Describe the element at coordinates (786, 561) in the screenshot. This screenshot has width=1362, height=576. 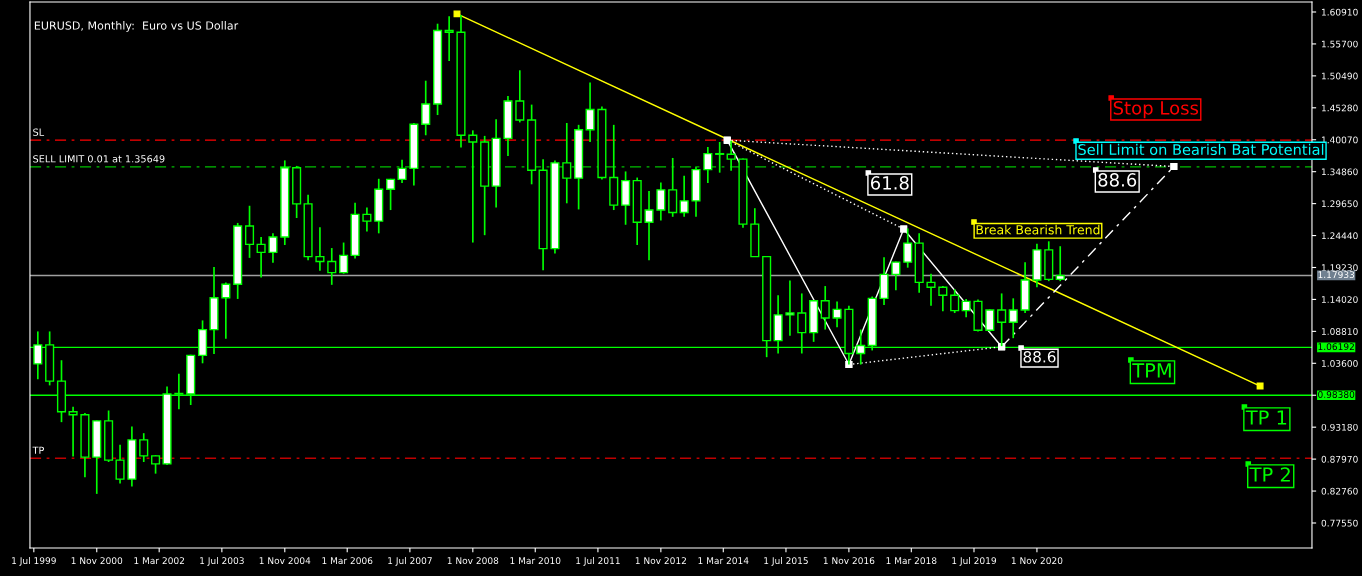
I see `x-tick-label: 1 Jul 2015` at that location.